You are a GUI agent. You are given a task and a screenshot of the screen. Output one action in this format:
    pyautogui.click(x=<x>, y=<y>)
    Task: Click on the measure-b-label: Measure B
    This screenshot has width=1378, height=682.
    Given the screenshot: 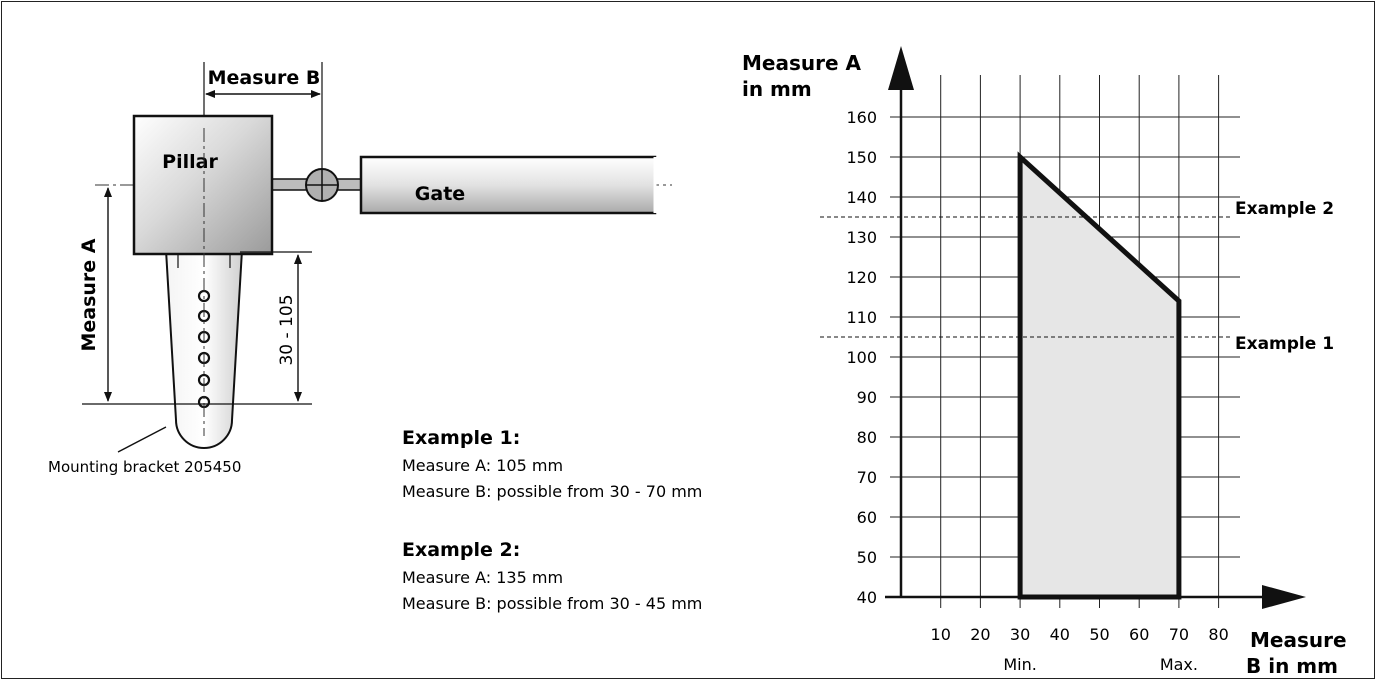 What is the action you would take?
    pyautogui.click(x=264, y=78)
    